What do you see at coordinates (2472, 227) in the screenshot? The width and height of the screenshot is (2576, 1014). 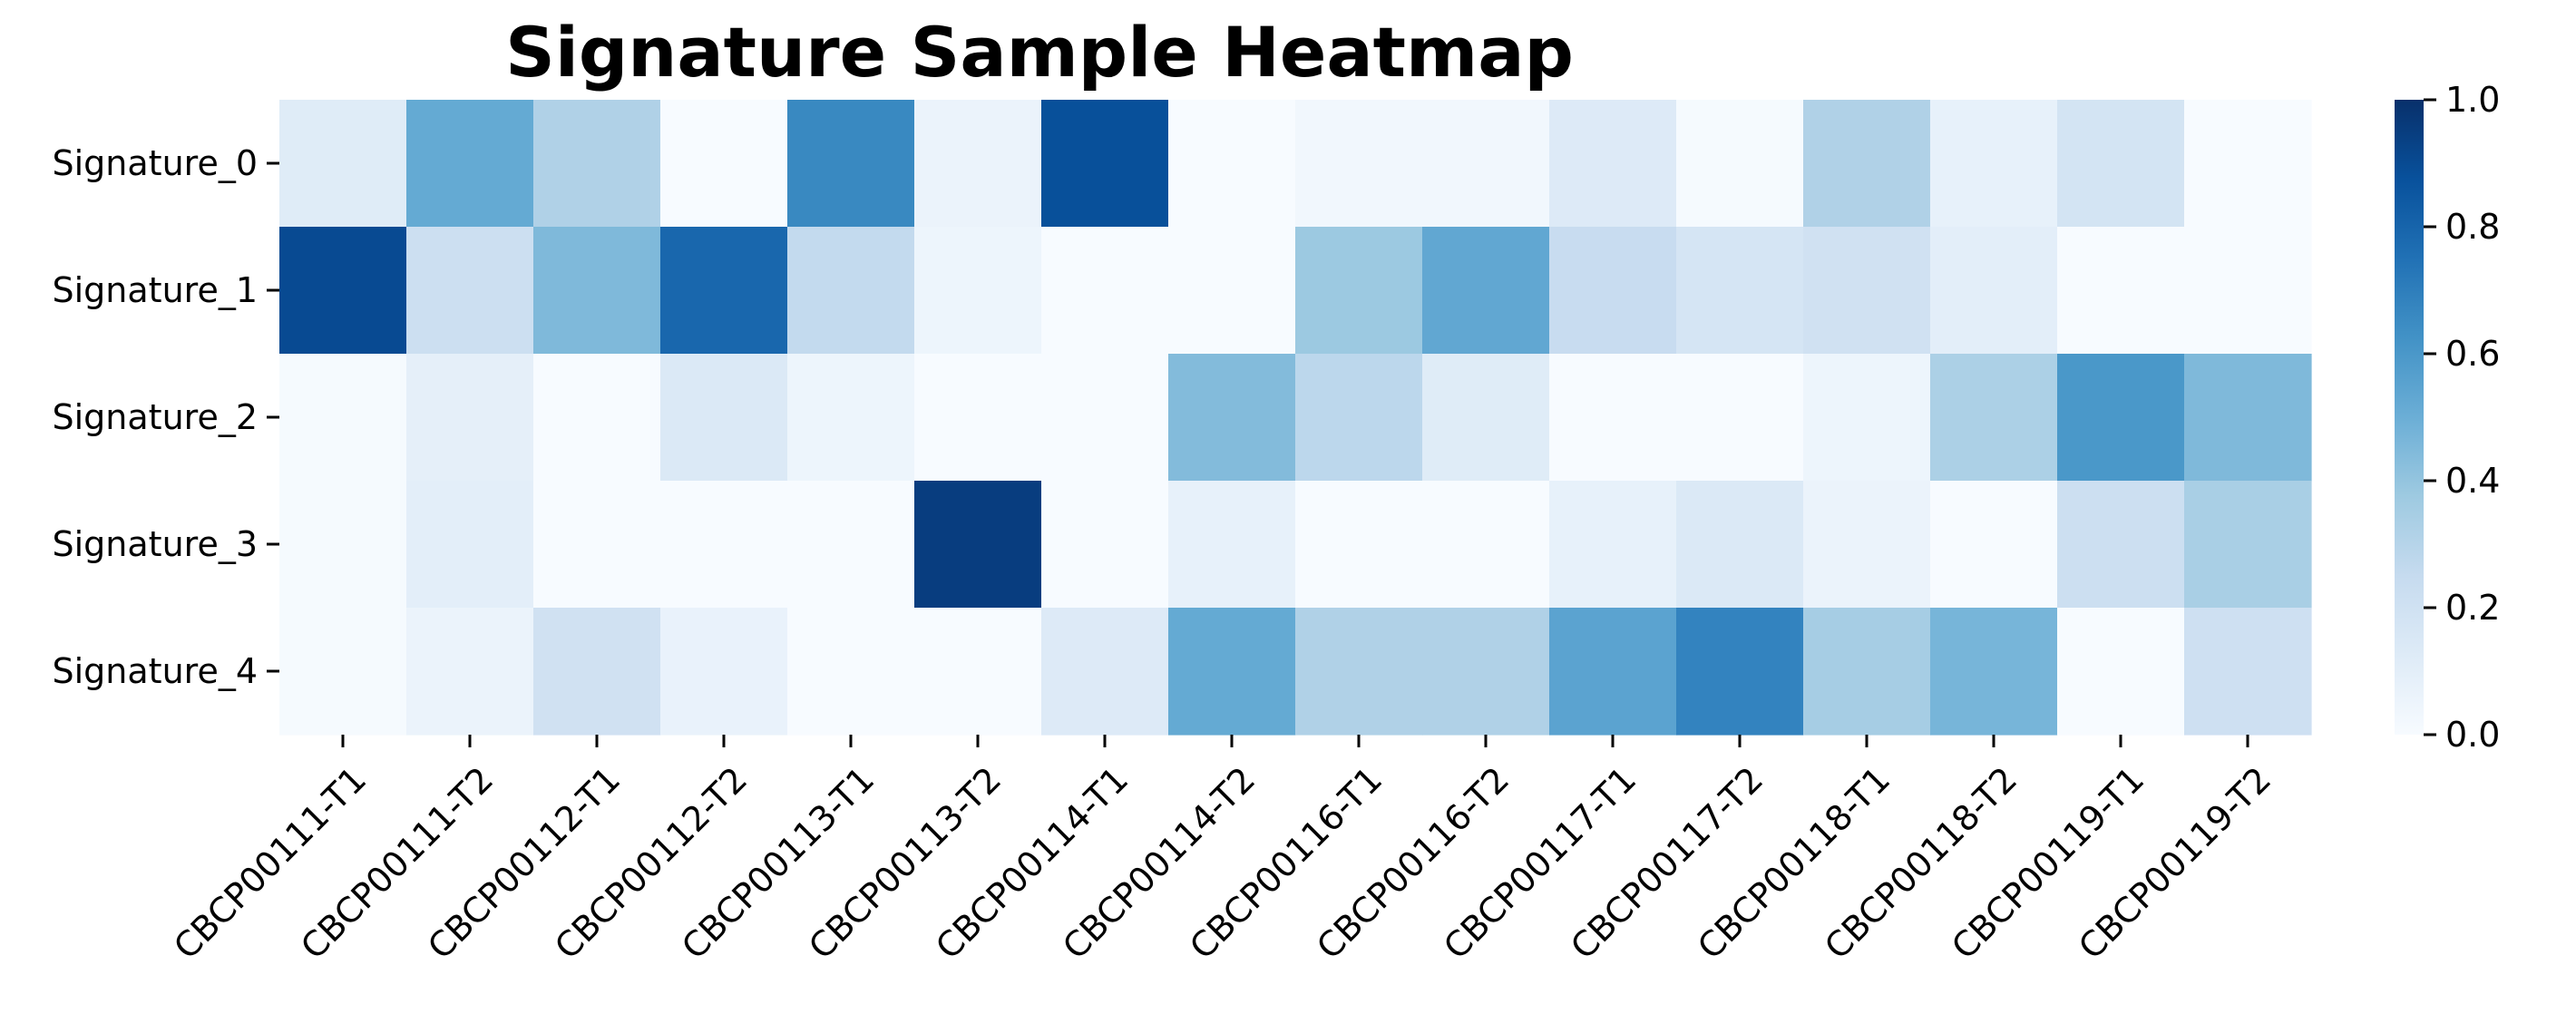 I see `colorbar-tick-label: 0.8` at bounding box center [2472, 227].